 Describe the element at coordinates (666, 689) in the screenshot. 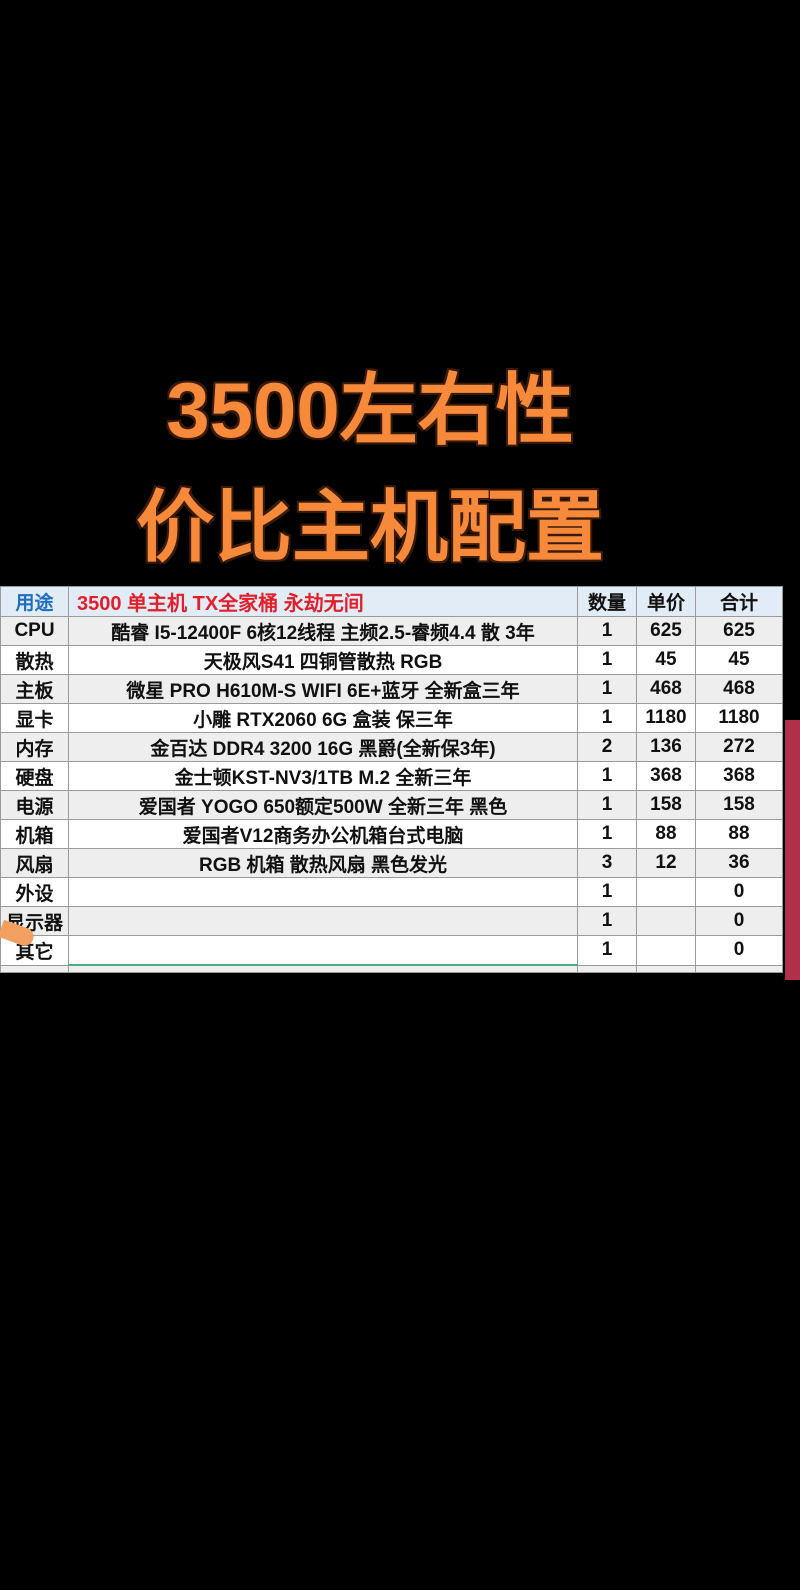

I see `cell-unit-price: 468` at that location.